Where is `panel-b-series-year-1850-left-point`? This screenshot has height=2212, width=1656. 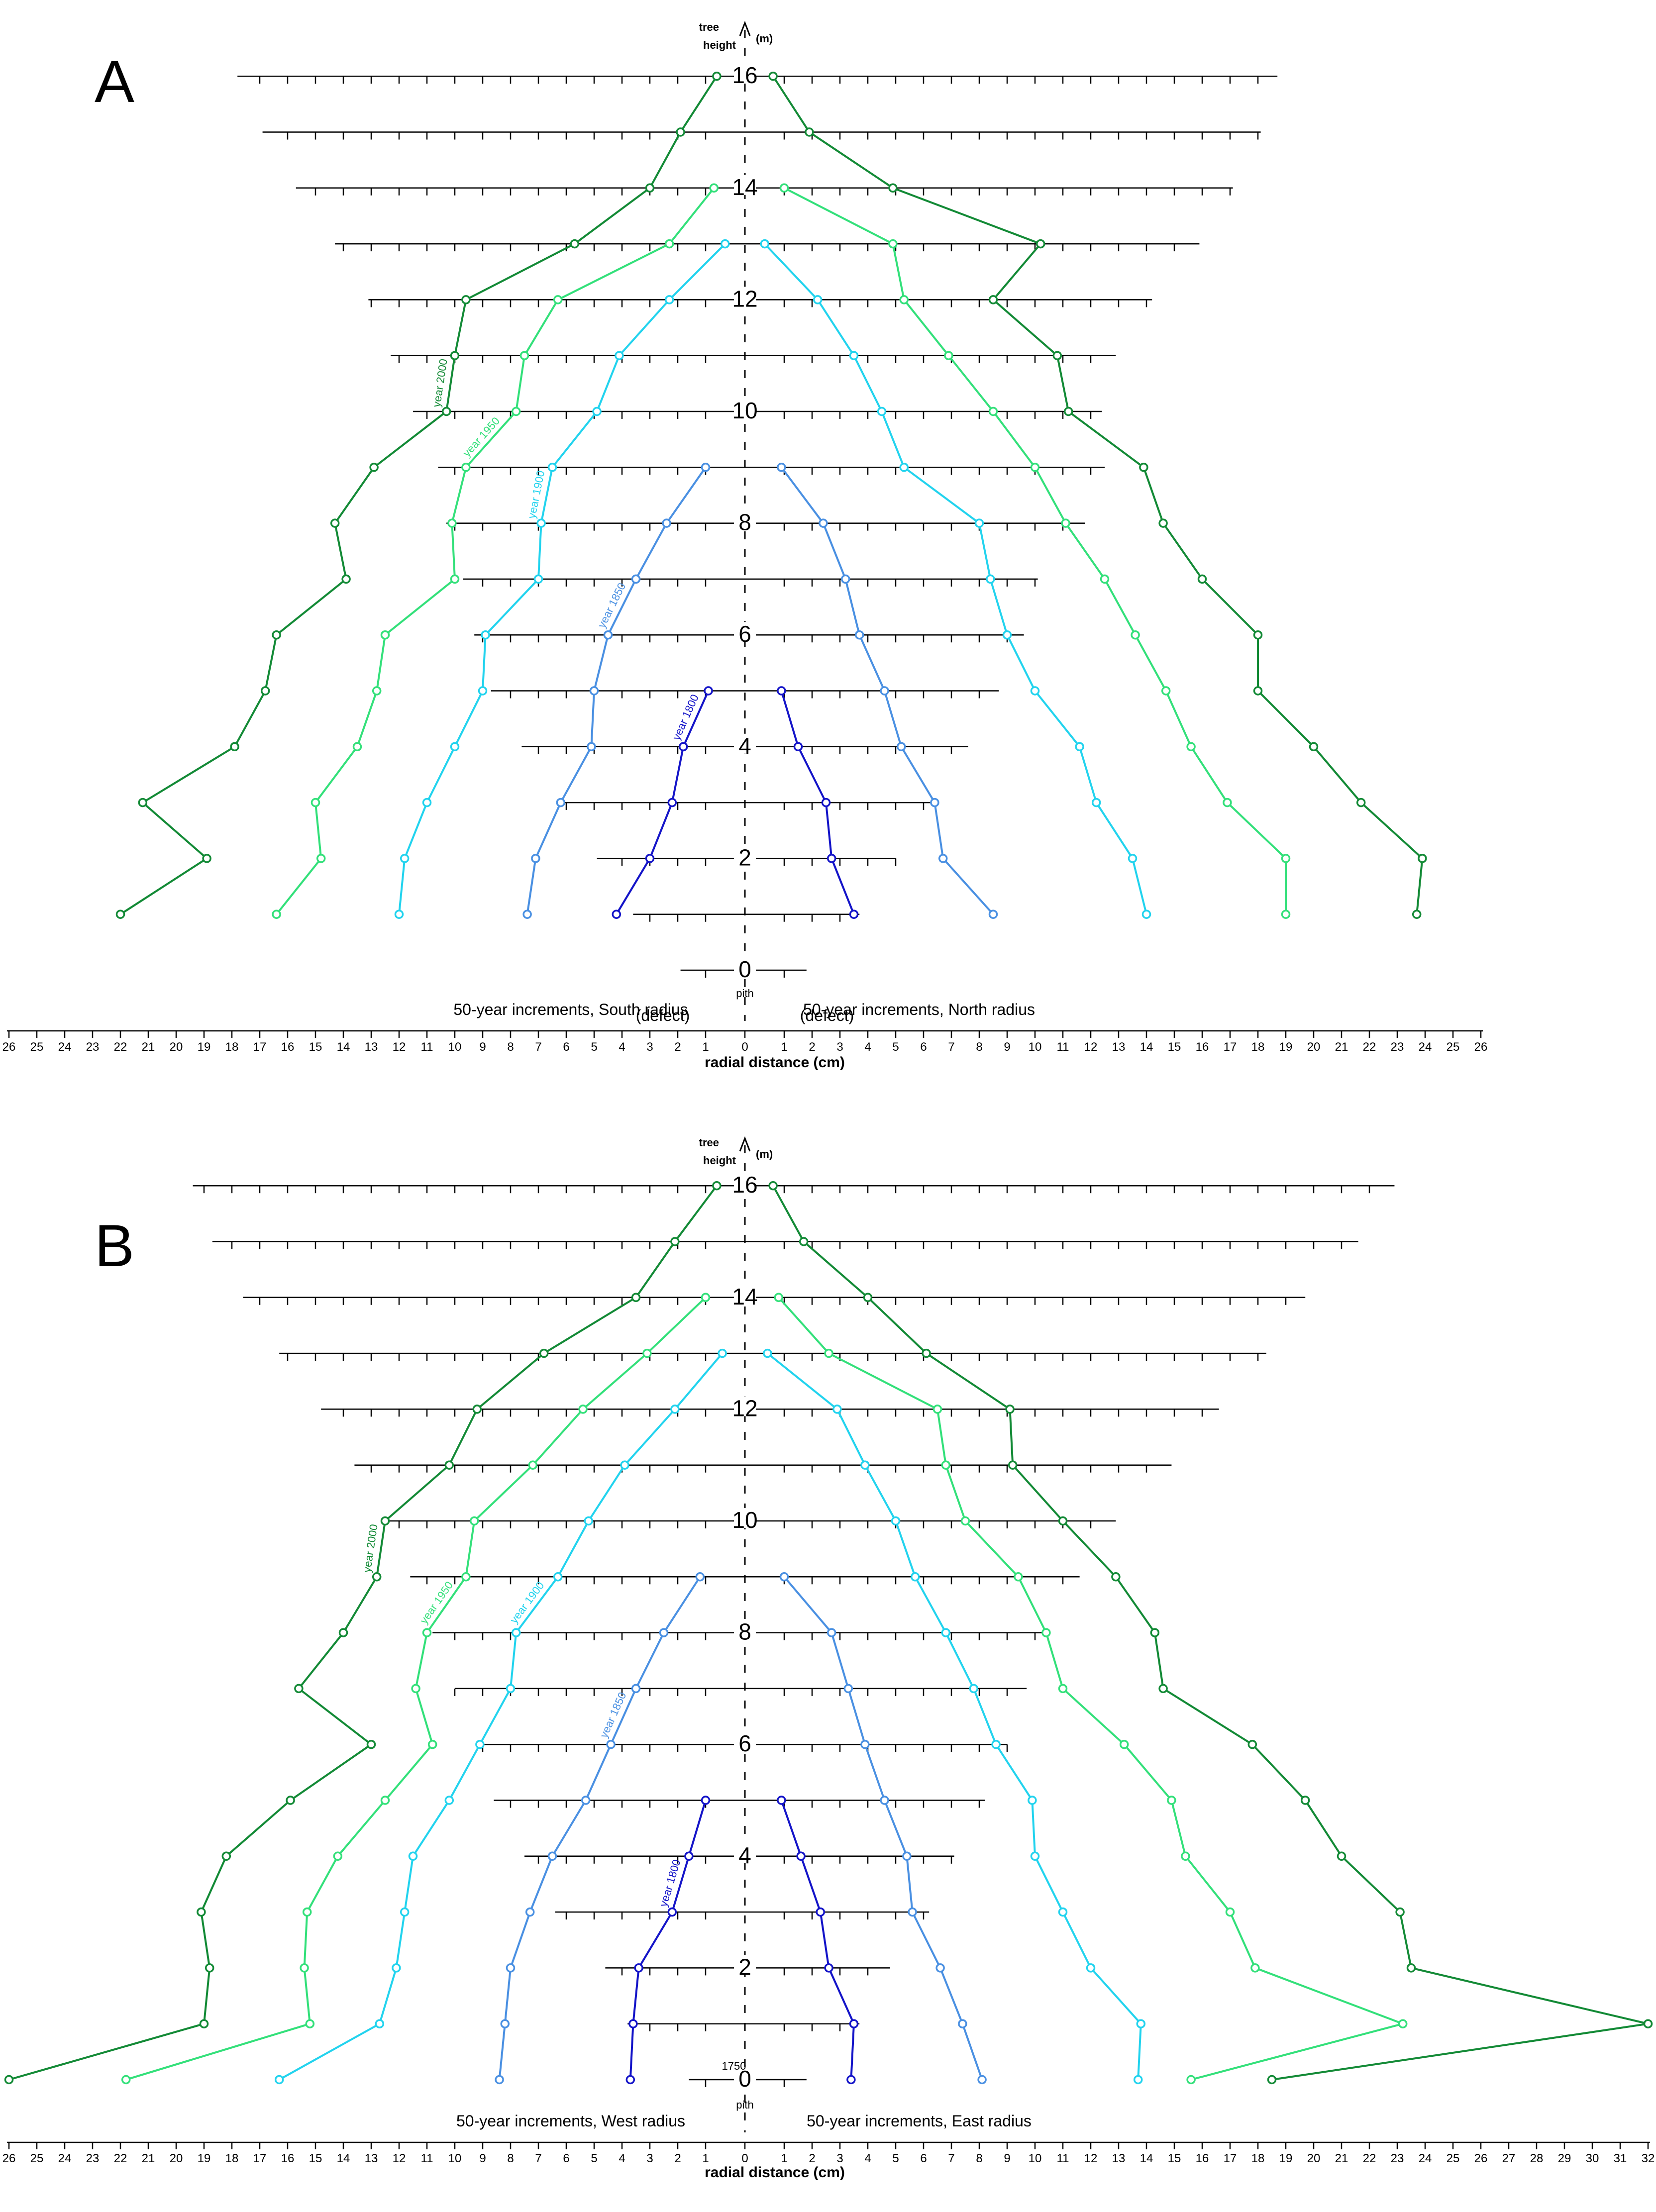 panel-b-series-year-1850-left-point is located at coordinates (530, 1912).